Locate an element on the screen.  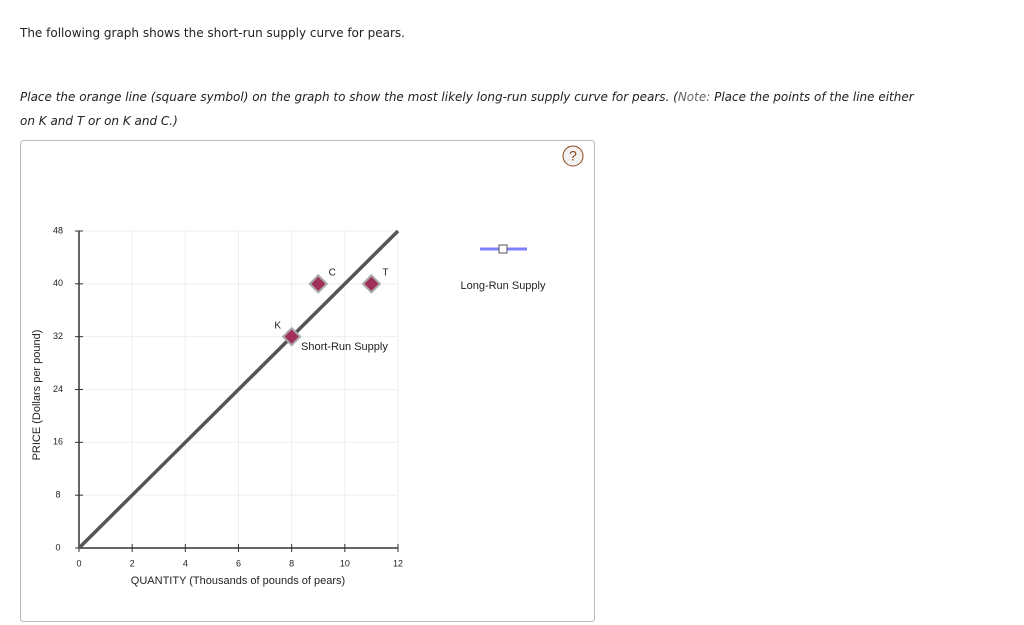
note-label: Note: is located at coordinates (694, 97).